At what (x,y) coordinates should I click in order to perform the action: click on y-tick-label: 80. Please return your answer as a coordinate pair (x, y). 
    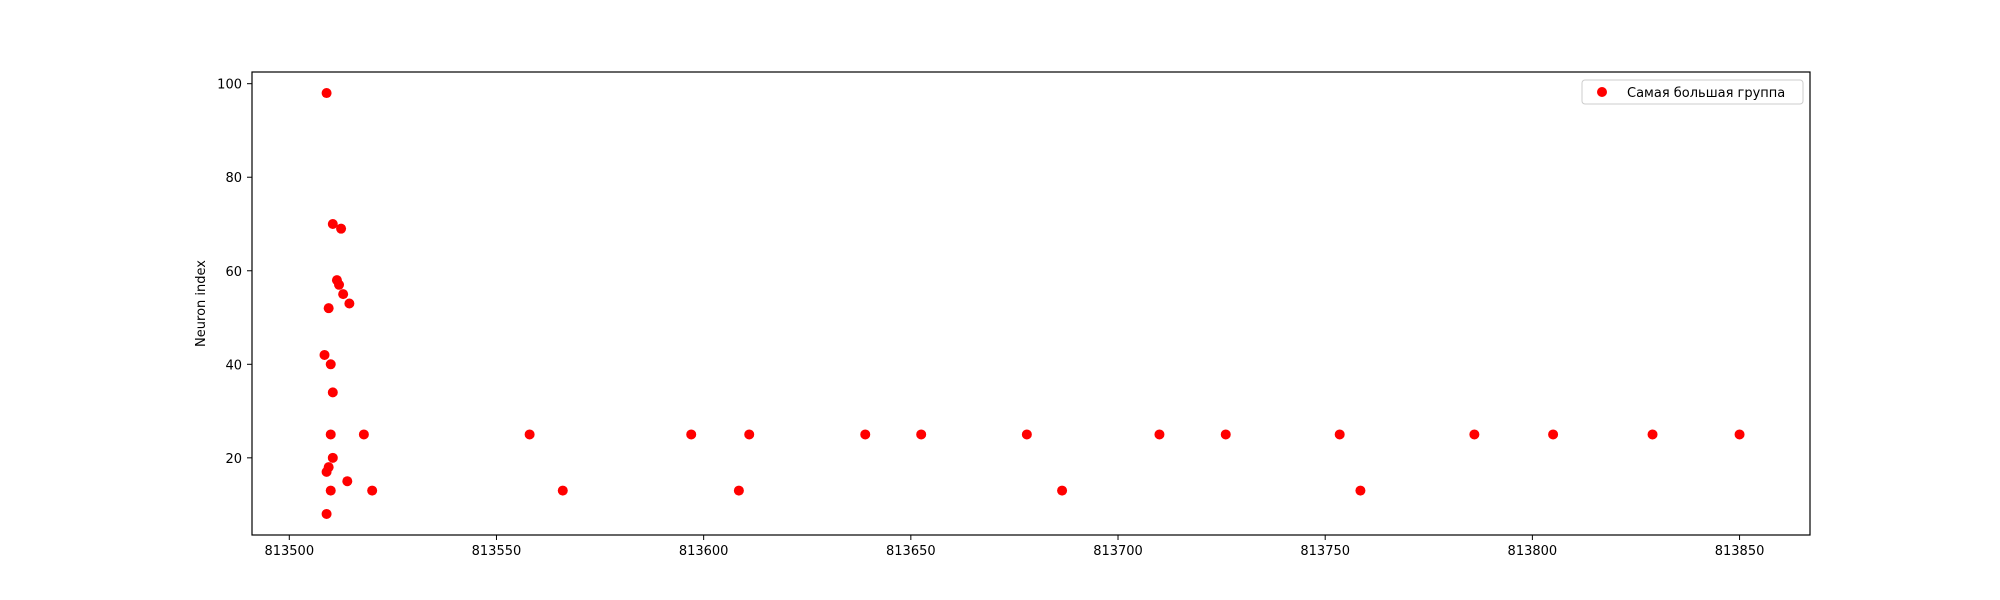
    Looking at the image, I should click on (233, 178).